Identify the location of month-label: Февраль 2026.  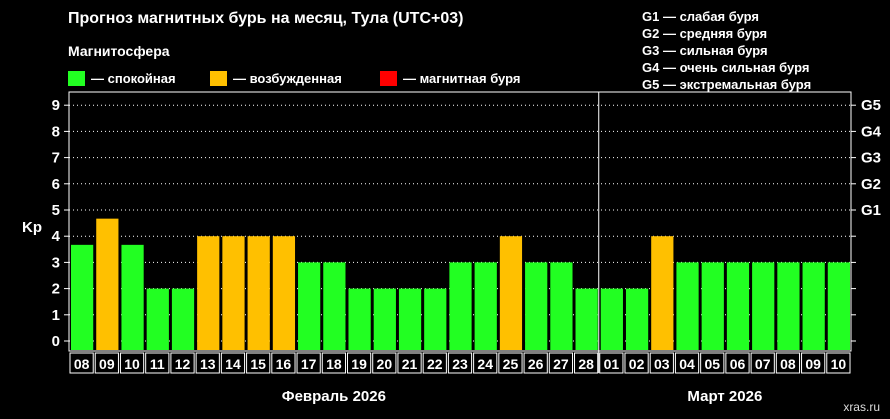
(334, 396).